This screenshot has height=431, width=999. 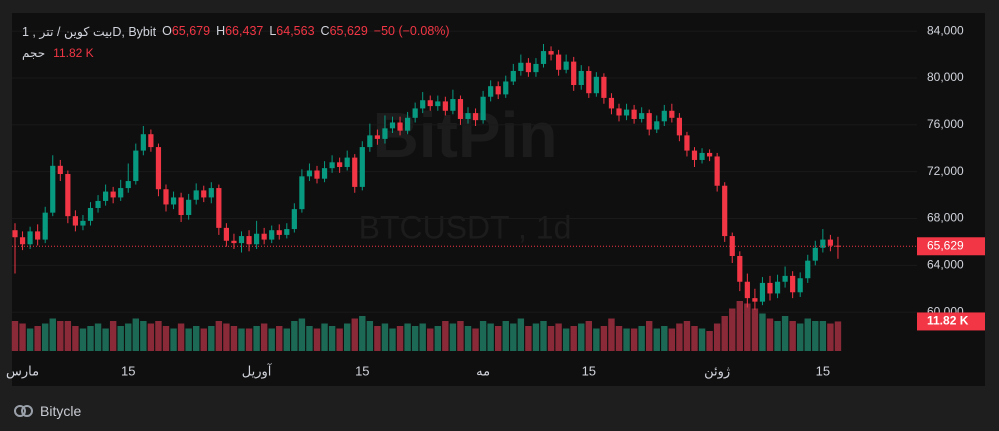 I want to click on x-tick-label: ژوئن, so click(x=717, y=371).